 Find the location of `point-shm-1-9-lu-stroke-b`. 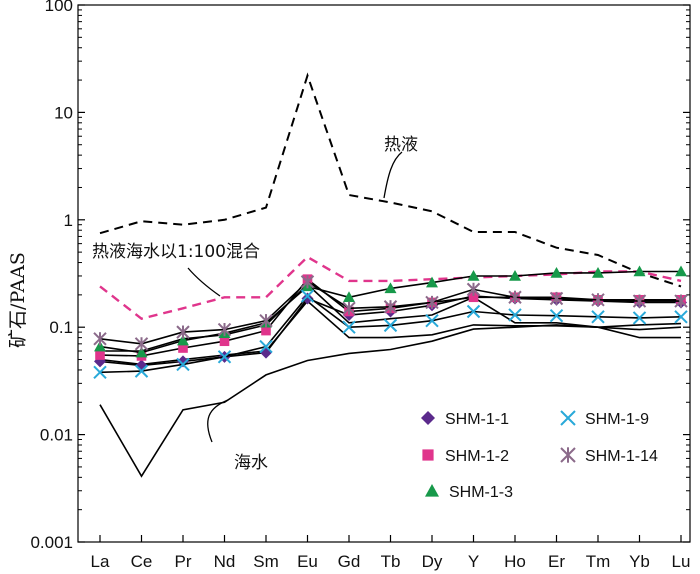

point-shm-1-9-lu-stroke-b is located at coordinates (681, 317).